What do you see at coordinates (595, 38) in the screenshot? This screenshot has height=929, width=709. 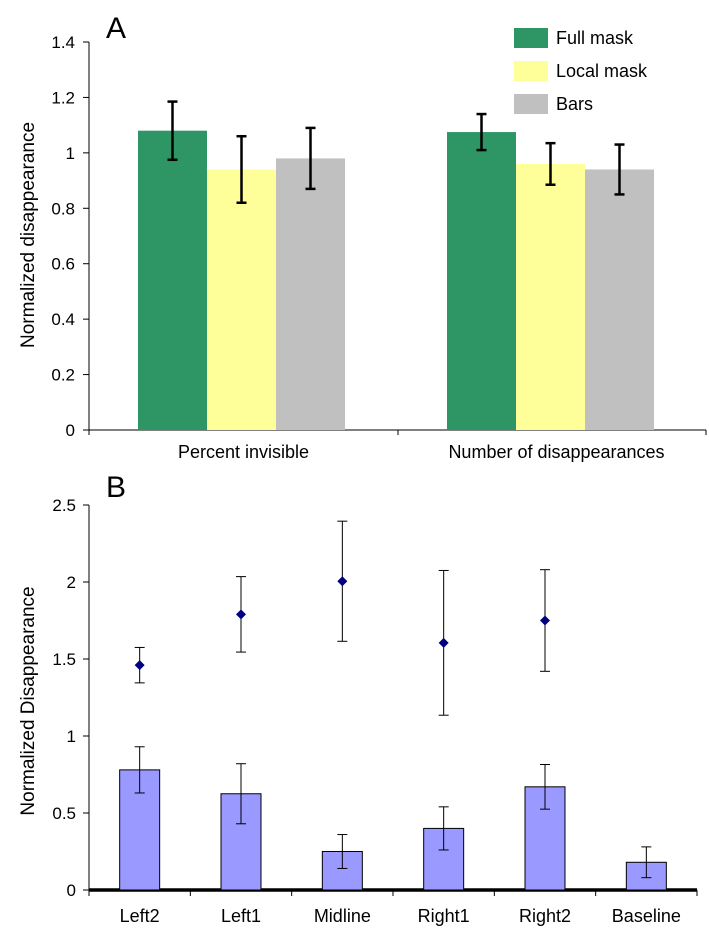 I see `panel-a-legend-label: Full mask` at bounding box center [595, 38].